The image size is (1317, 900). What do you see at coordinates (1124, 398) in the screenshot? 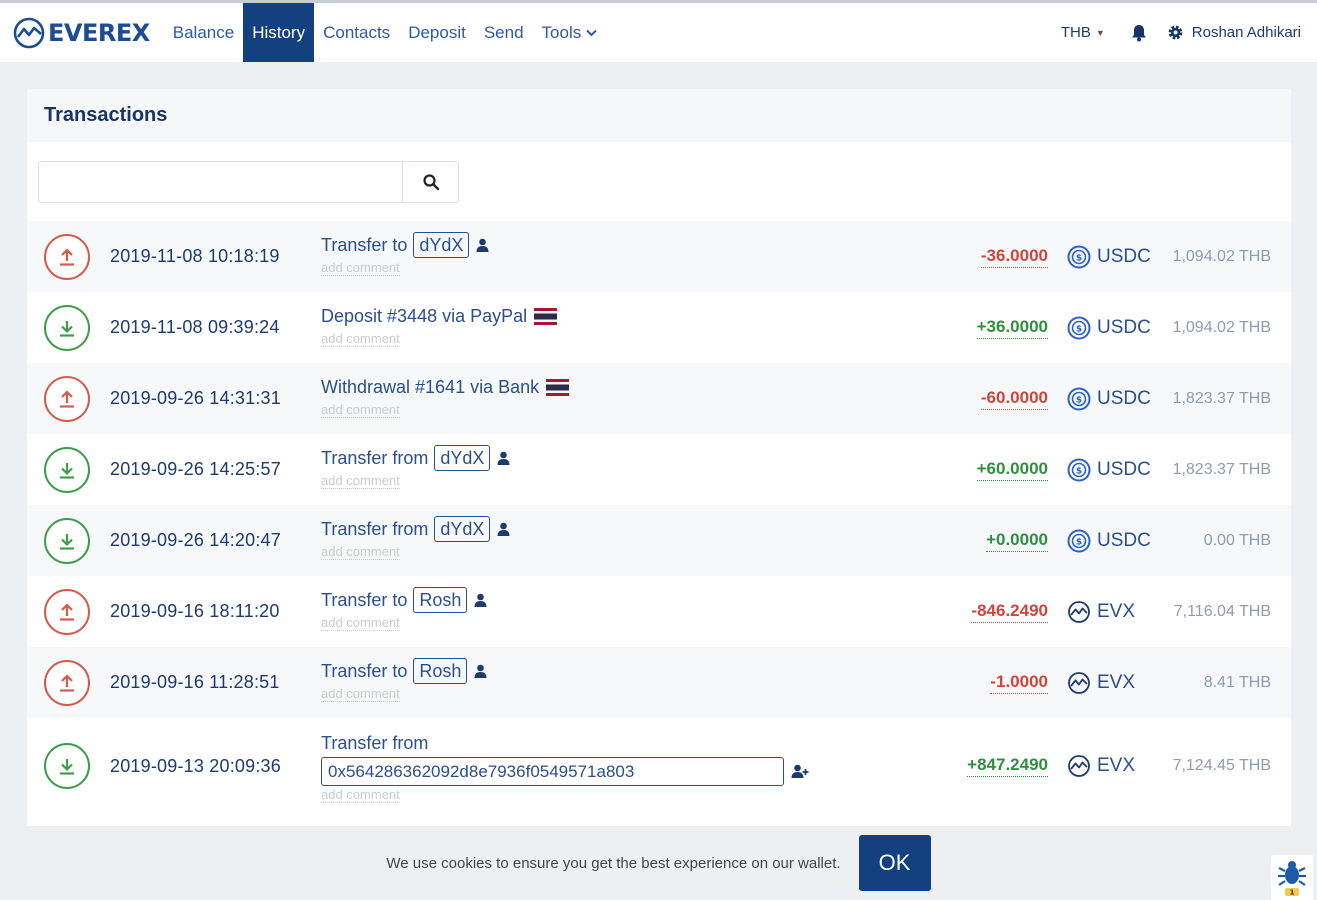
I see `coin-symbol: USDC` at bounding box center [1124, 398].